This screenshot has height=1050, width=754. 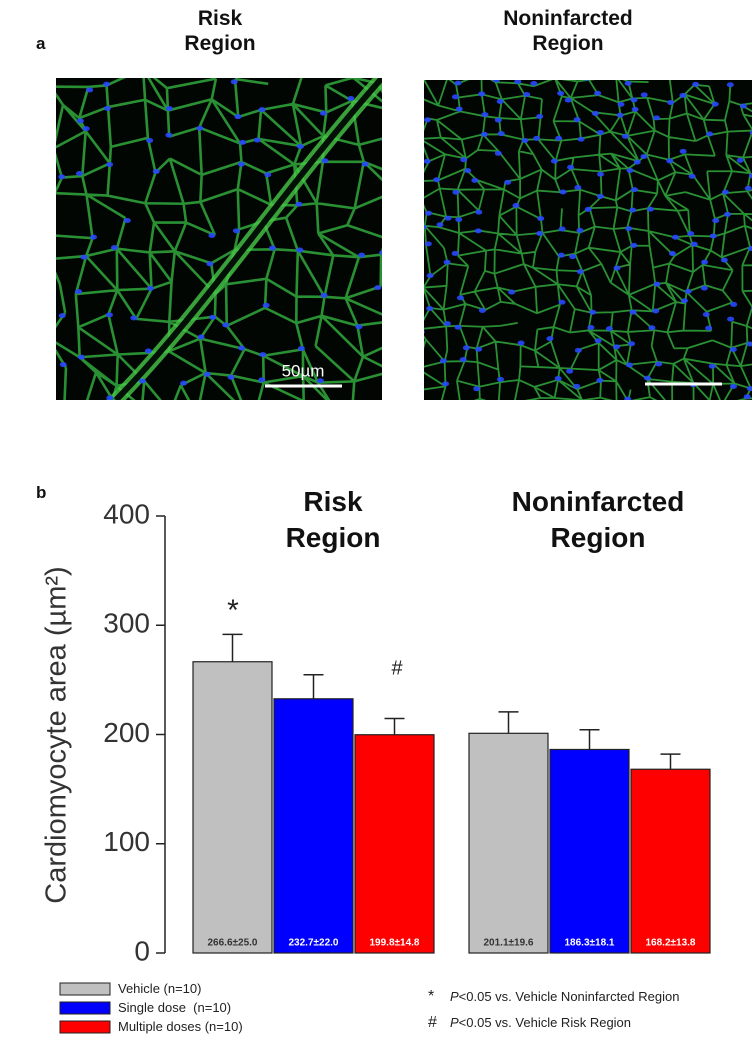 I want to click on scale-bar-label: 50µm, so click(x=303, y=370).